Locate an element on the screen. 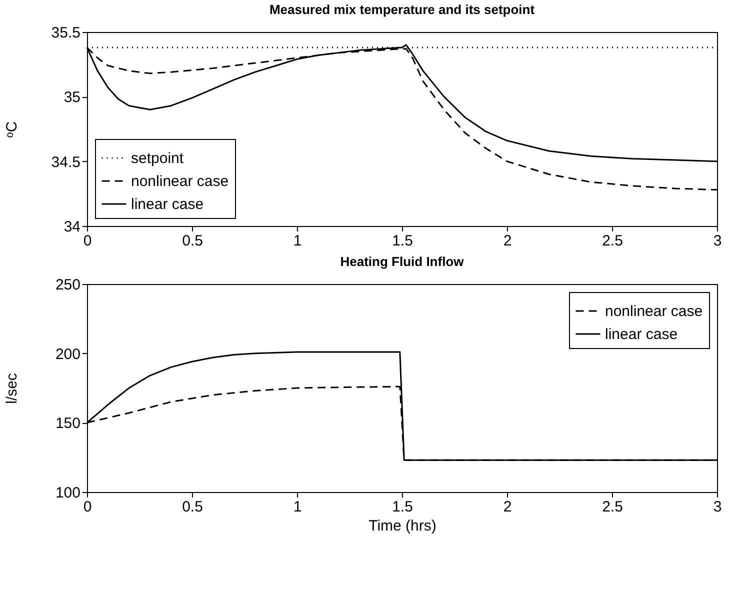 This screenshot has width=731, height=596. y-axis-title: ᵒC is located at coordinates (12, 129).